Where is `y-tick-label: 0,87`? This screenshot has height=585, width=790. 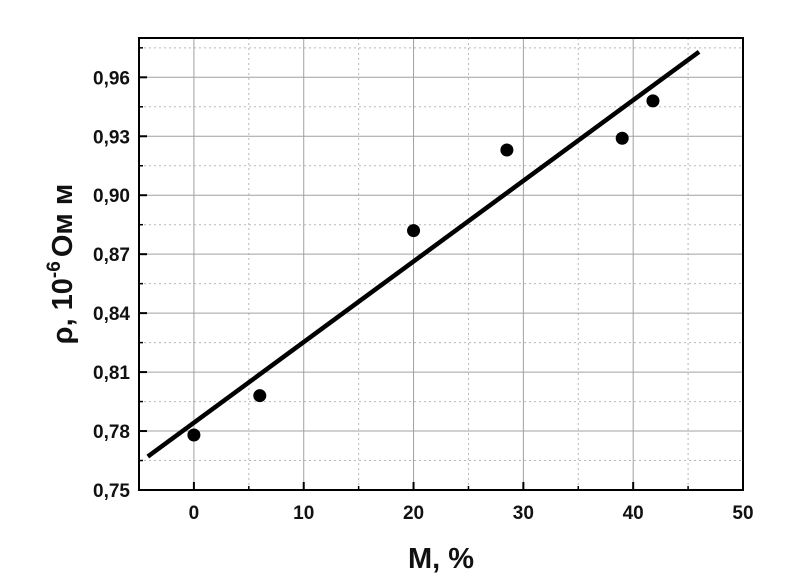 y-tick-label: 0,87 is located at coordinates (111, 255).